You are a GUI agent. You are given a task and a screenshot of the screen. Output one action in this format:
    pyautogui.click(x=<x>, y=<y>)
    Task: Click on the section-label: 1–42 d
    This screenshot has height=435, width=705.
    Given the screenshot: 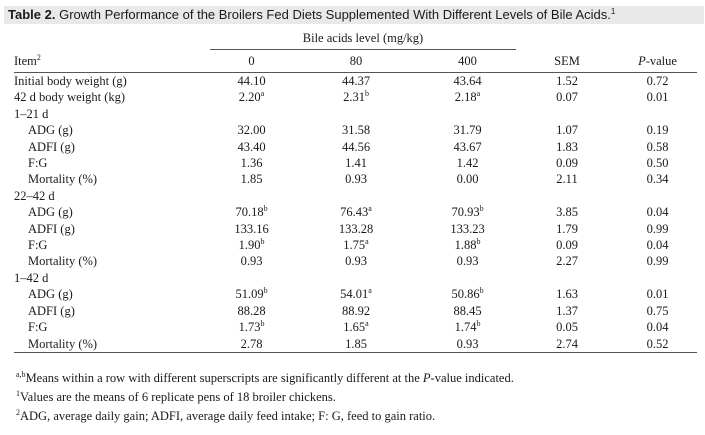 What is the action you would take?
    pyautogui.click(x=31, y=277)
    